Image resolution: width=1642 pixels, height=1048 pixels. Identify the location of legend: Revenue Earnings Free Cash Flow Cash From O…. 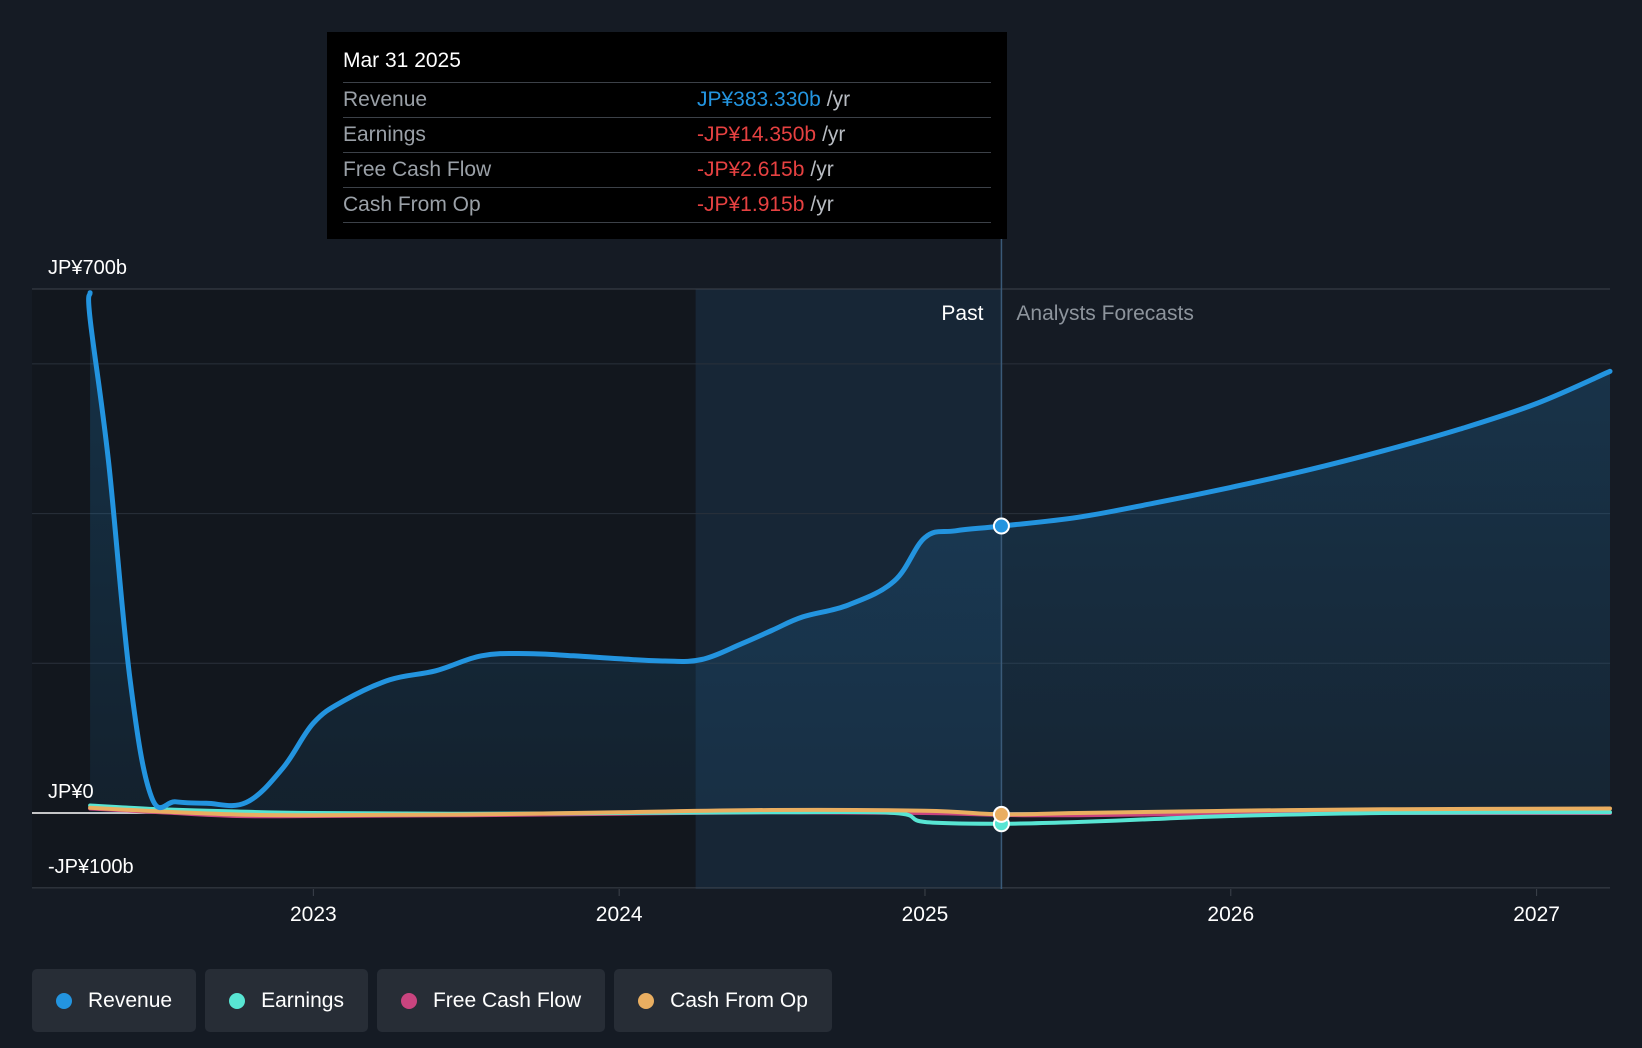
(432, 1000).